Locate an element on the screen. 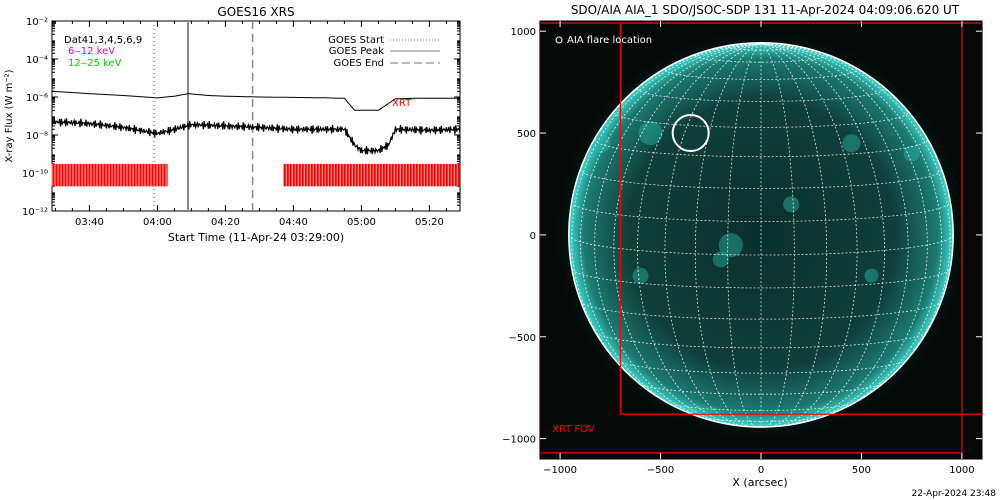 This screenshot has width=1000, height=500. x-tick-label: 03:40 is located at coordinates (89, 222).